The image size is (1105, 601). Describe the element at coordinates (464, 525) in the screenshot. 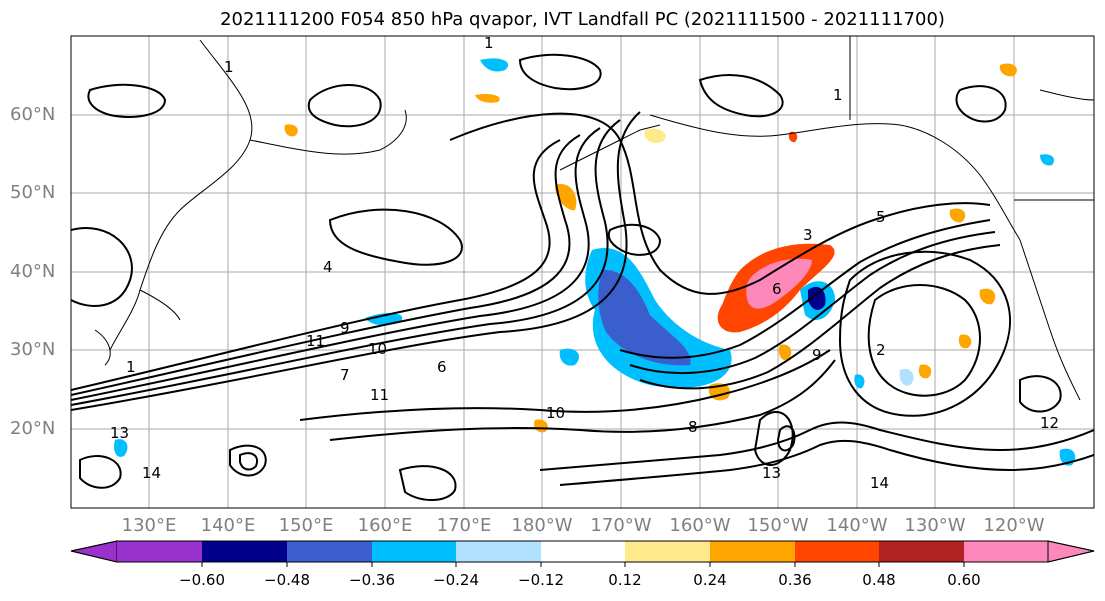

I see `lon-label: 170°E` at that location.